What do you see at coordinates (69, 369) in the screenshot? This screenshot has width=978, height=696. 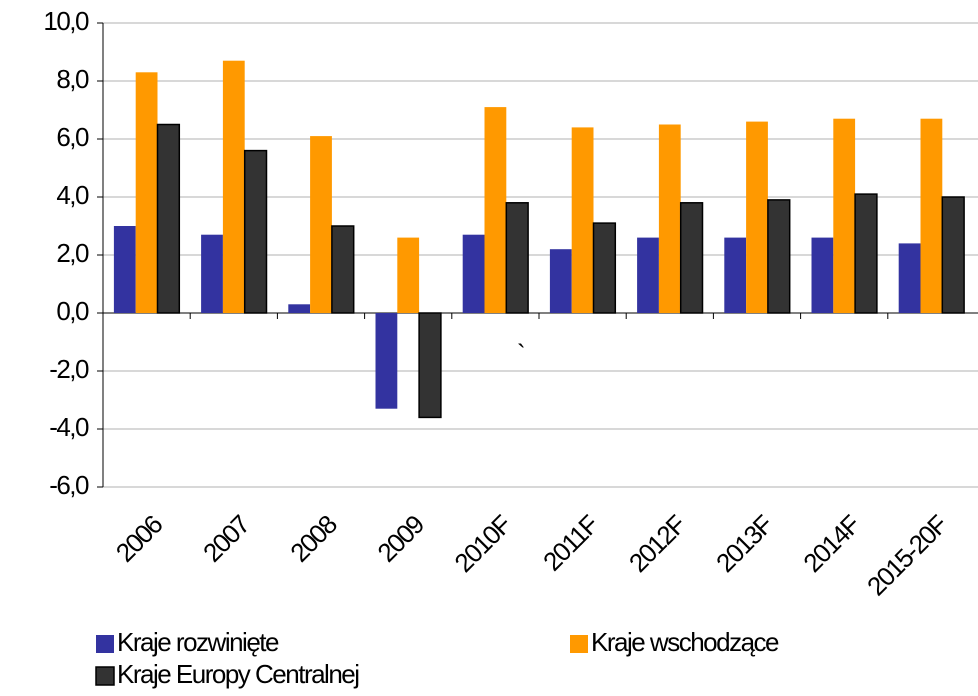 I see `y-tick-label: -2,0` at bounding box center [69, 369].